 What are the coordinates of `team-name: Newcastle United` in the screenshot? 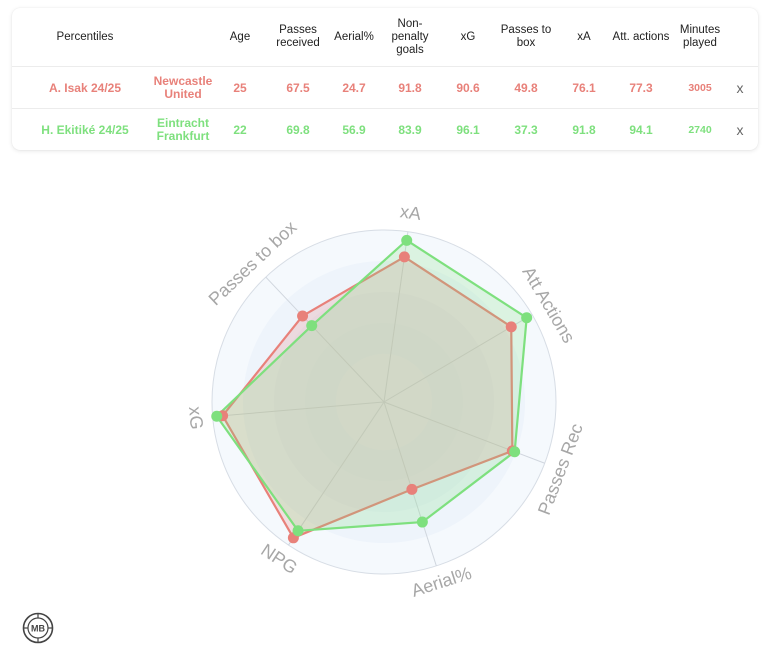 It's located at (183, 87).